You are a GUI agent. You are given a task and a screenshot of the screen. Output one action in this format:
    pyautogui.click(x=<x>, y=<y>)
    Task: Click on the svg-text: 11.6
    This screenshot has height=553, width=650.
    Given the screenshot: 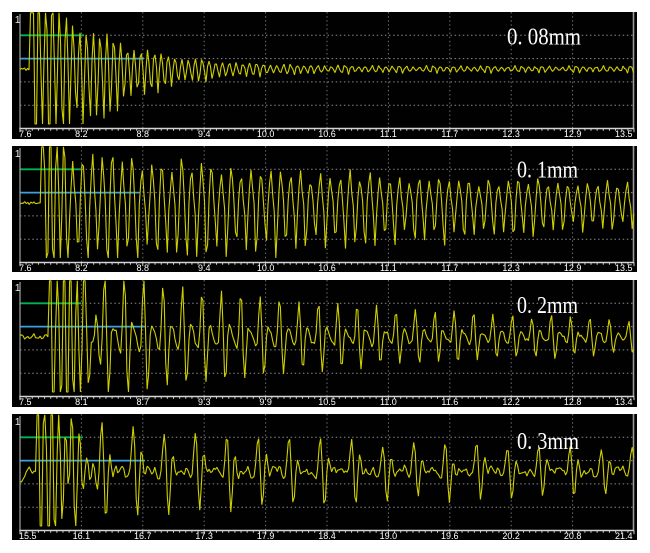 What is the action you would take?
    pyautogui.click(x=449, y=402)
    